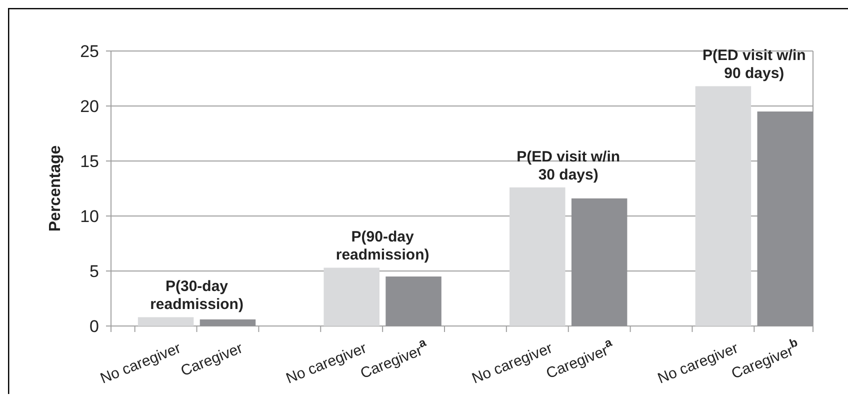 The height and width of the screenshot is (406, 848). I want to click on y-tick-label: 5, so click(94, 271).